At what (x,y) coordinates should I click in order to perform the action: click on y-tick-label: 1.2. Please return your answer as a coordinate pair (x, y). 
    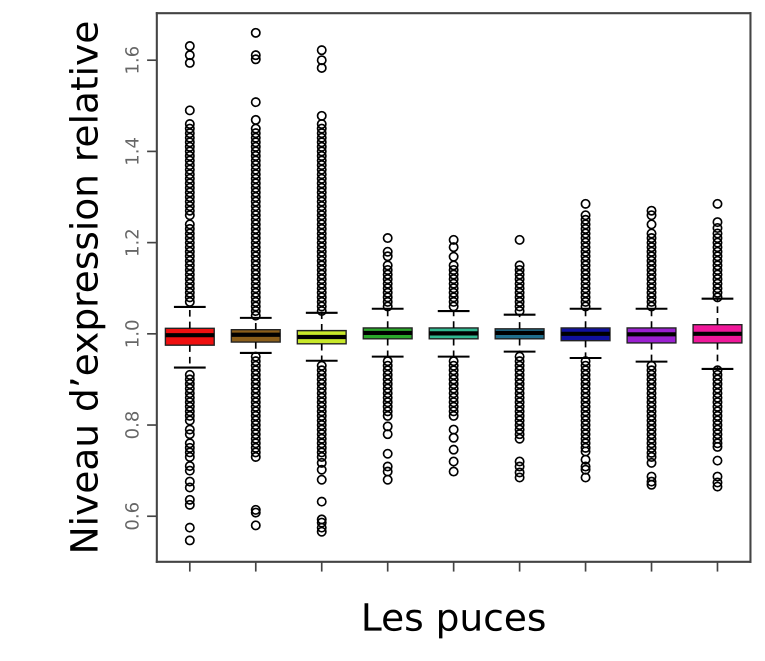
    Looking at the image, I should click on (131, 242).